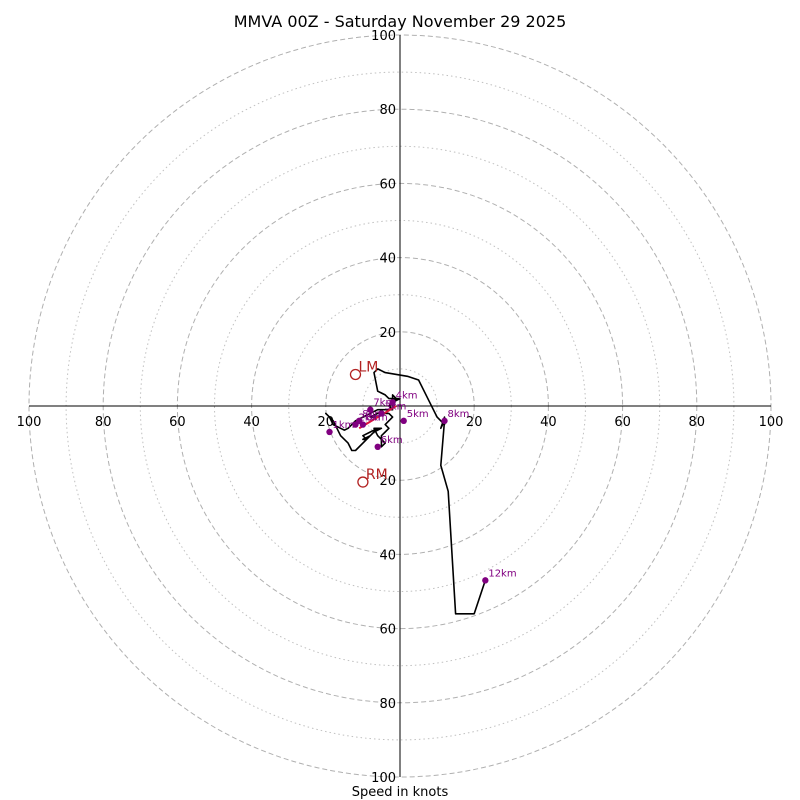  What do you see at coordinates (400, 21) in the screenshot?
I see `chart-title: MMVA 00Z - Saturday November 29 2025` at bounding box center [400, 21].